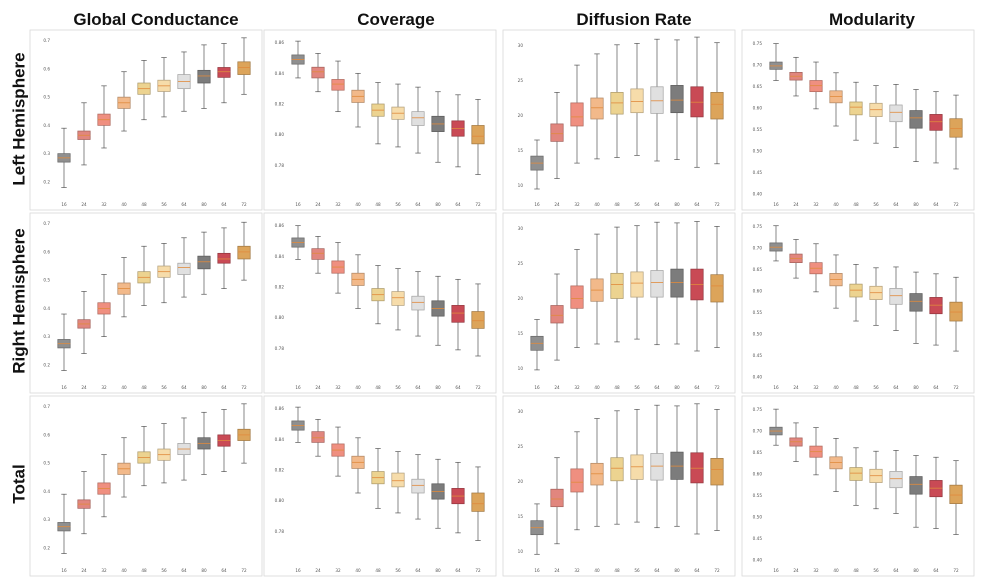  I want to click on y-tick-label: 0.5, so click(46, 463).